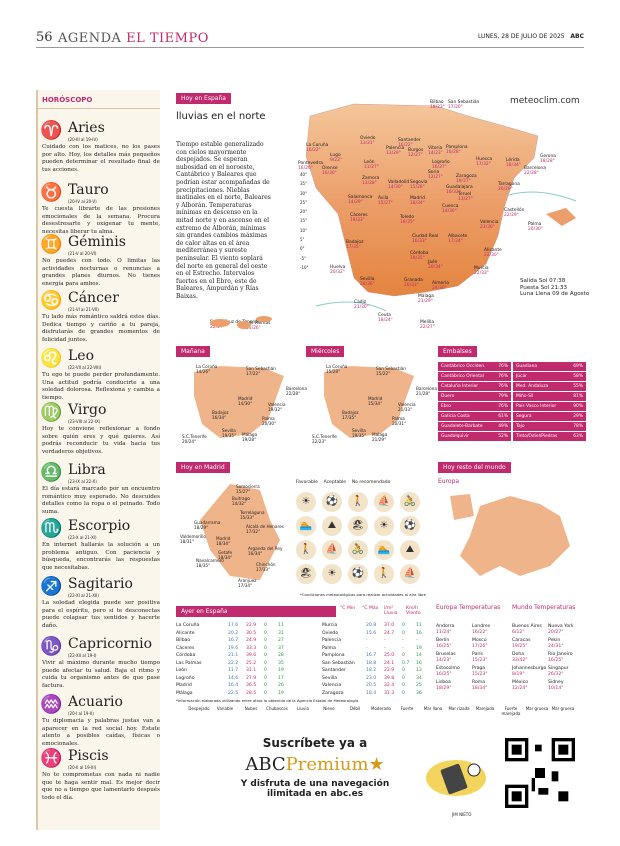 The width and height of the screenshot is (620, 846). What do you see at coordinates (310, 166) in the screenshot?
I see `city-forecast: Pontevedra 16/26°` at bounding box center [310, 166].